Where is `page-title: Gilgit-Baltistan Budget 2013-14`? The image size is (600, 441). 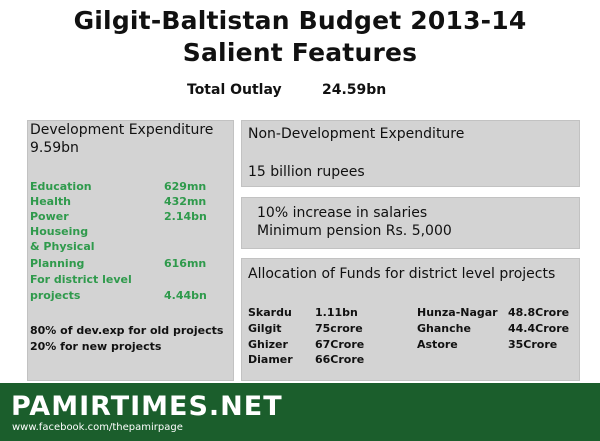 page-title: Gilgit-Baltistan Budget 2013-14 is located at coordinates (300, 20).